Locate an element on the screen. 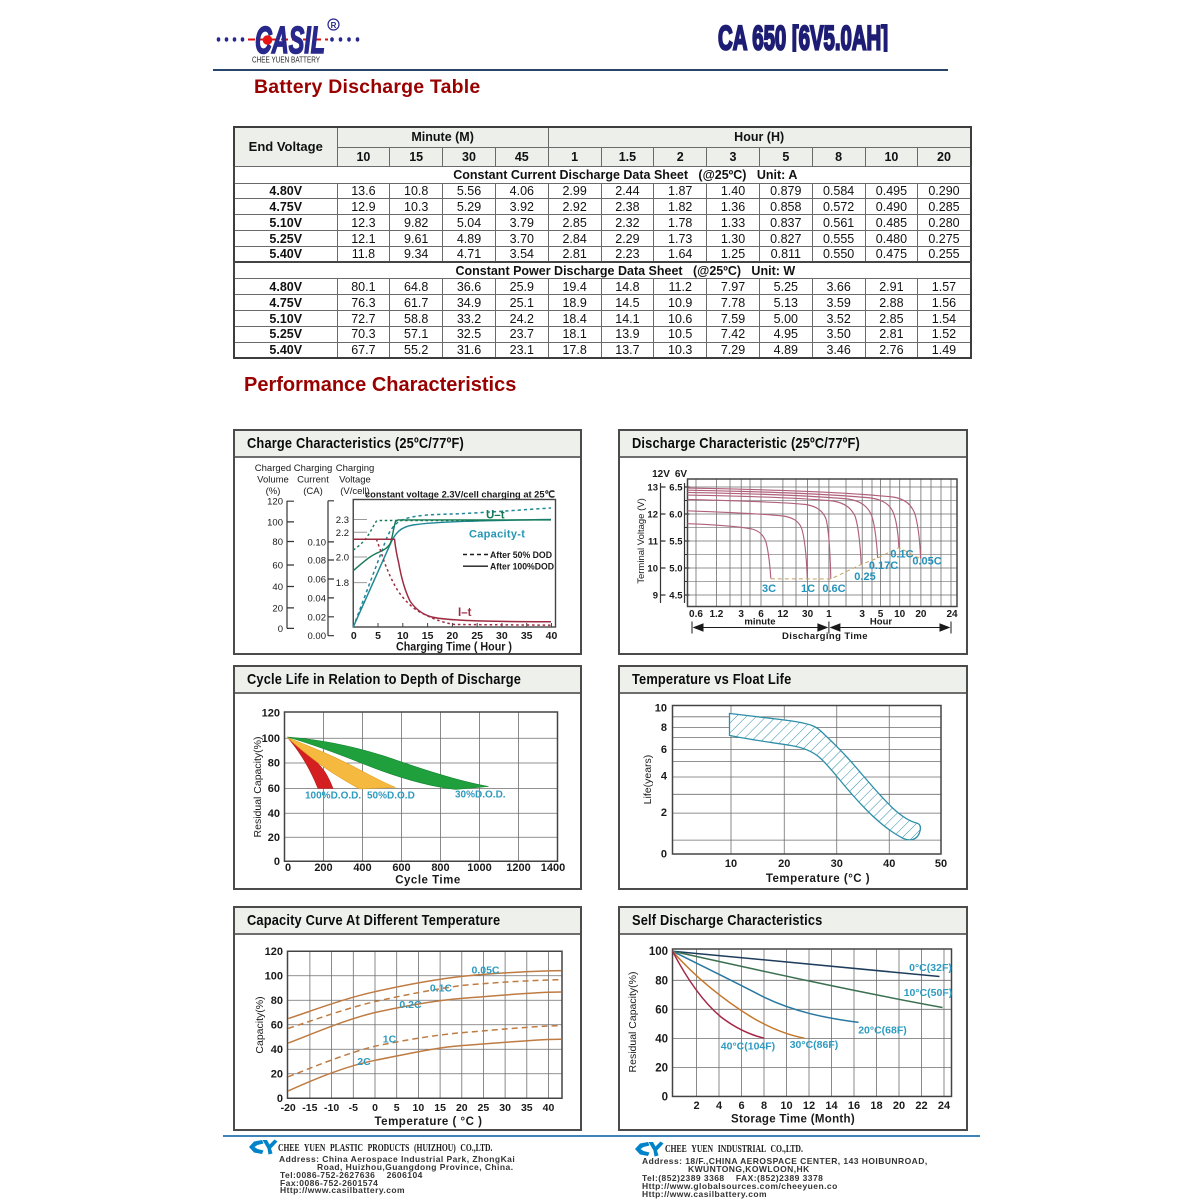  svg-text: 6V is located at coordinates (681, 474).